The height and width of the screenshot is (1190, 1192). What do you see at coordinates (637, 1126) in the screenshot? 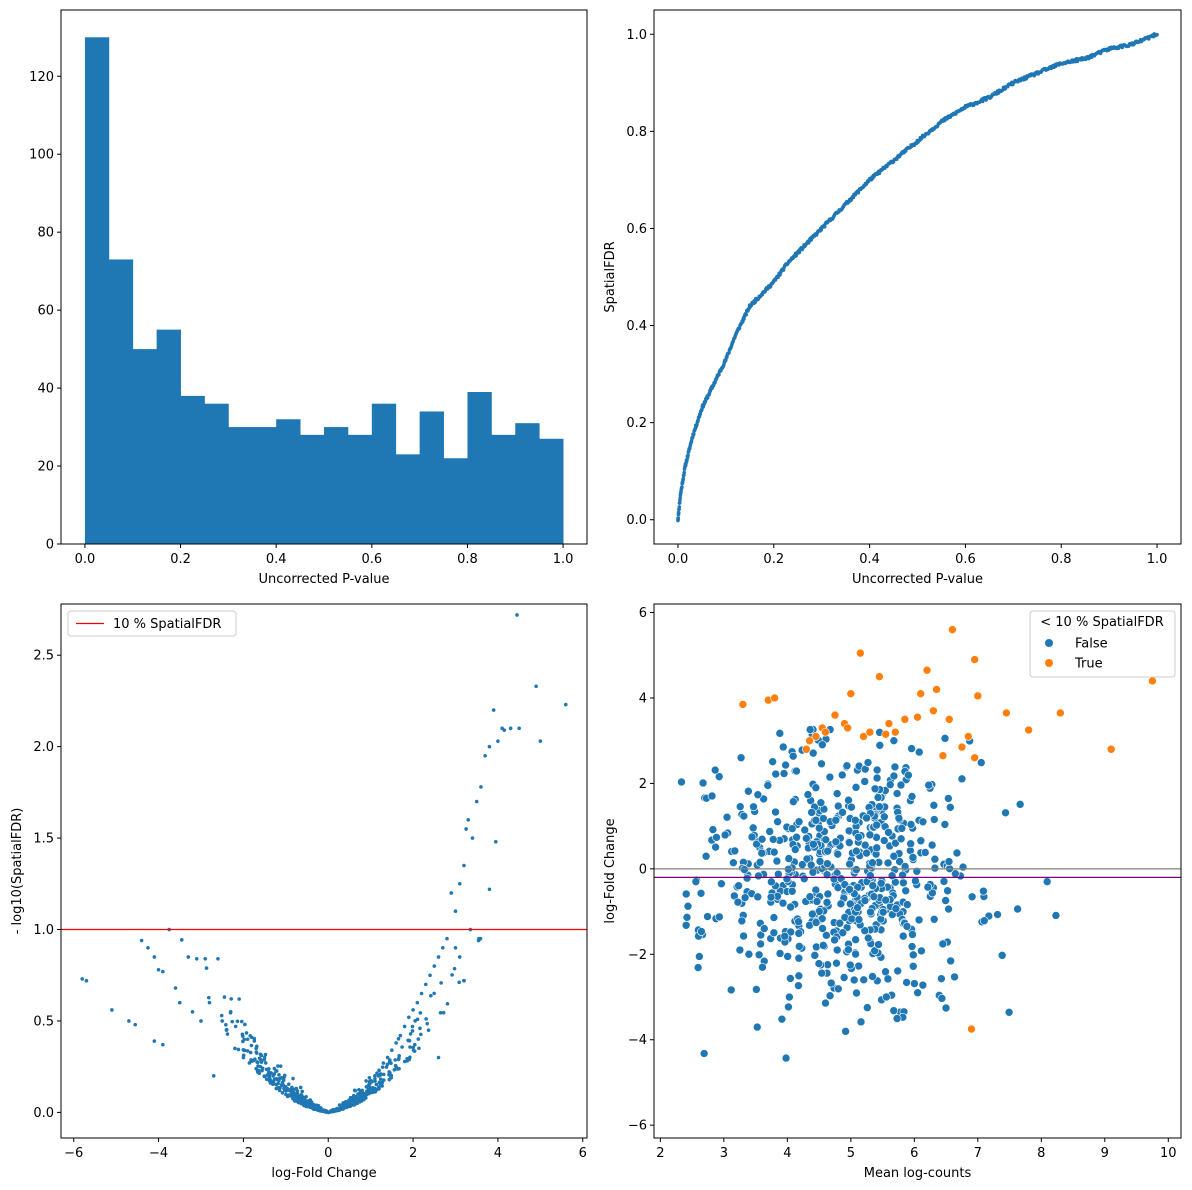
I see `y-tick-label: −6` at bounding box center [637, 1126].